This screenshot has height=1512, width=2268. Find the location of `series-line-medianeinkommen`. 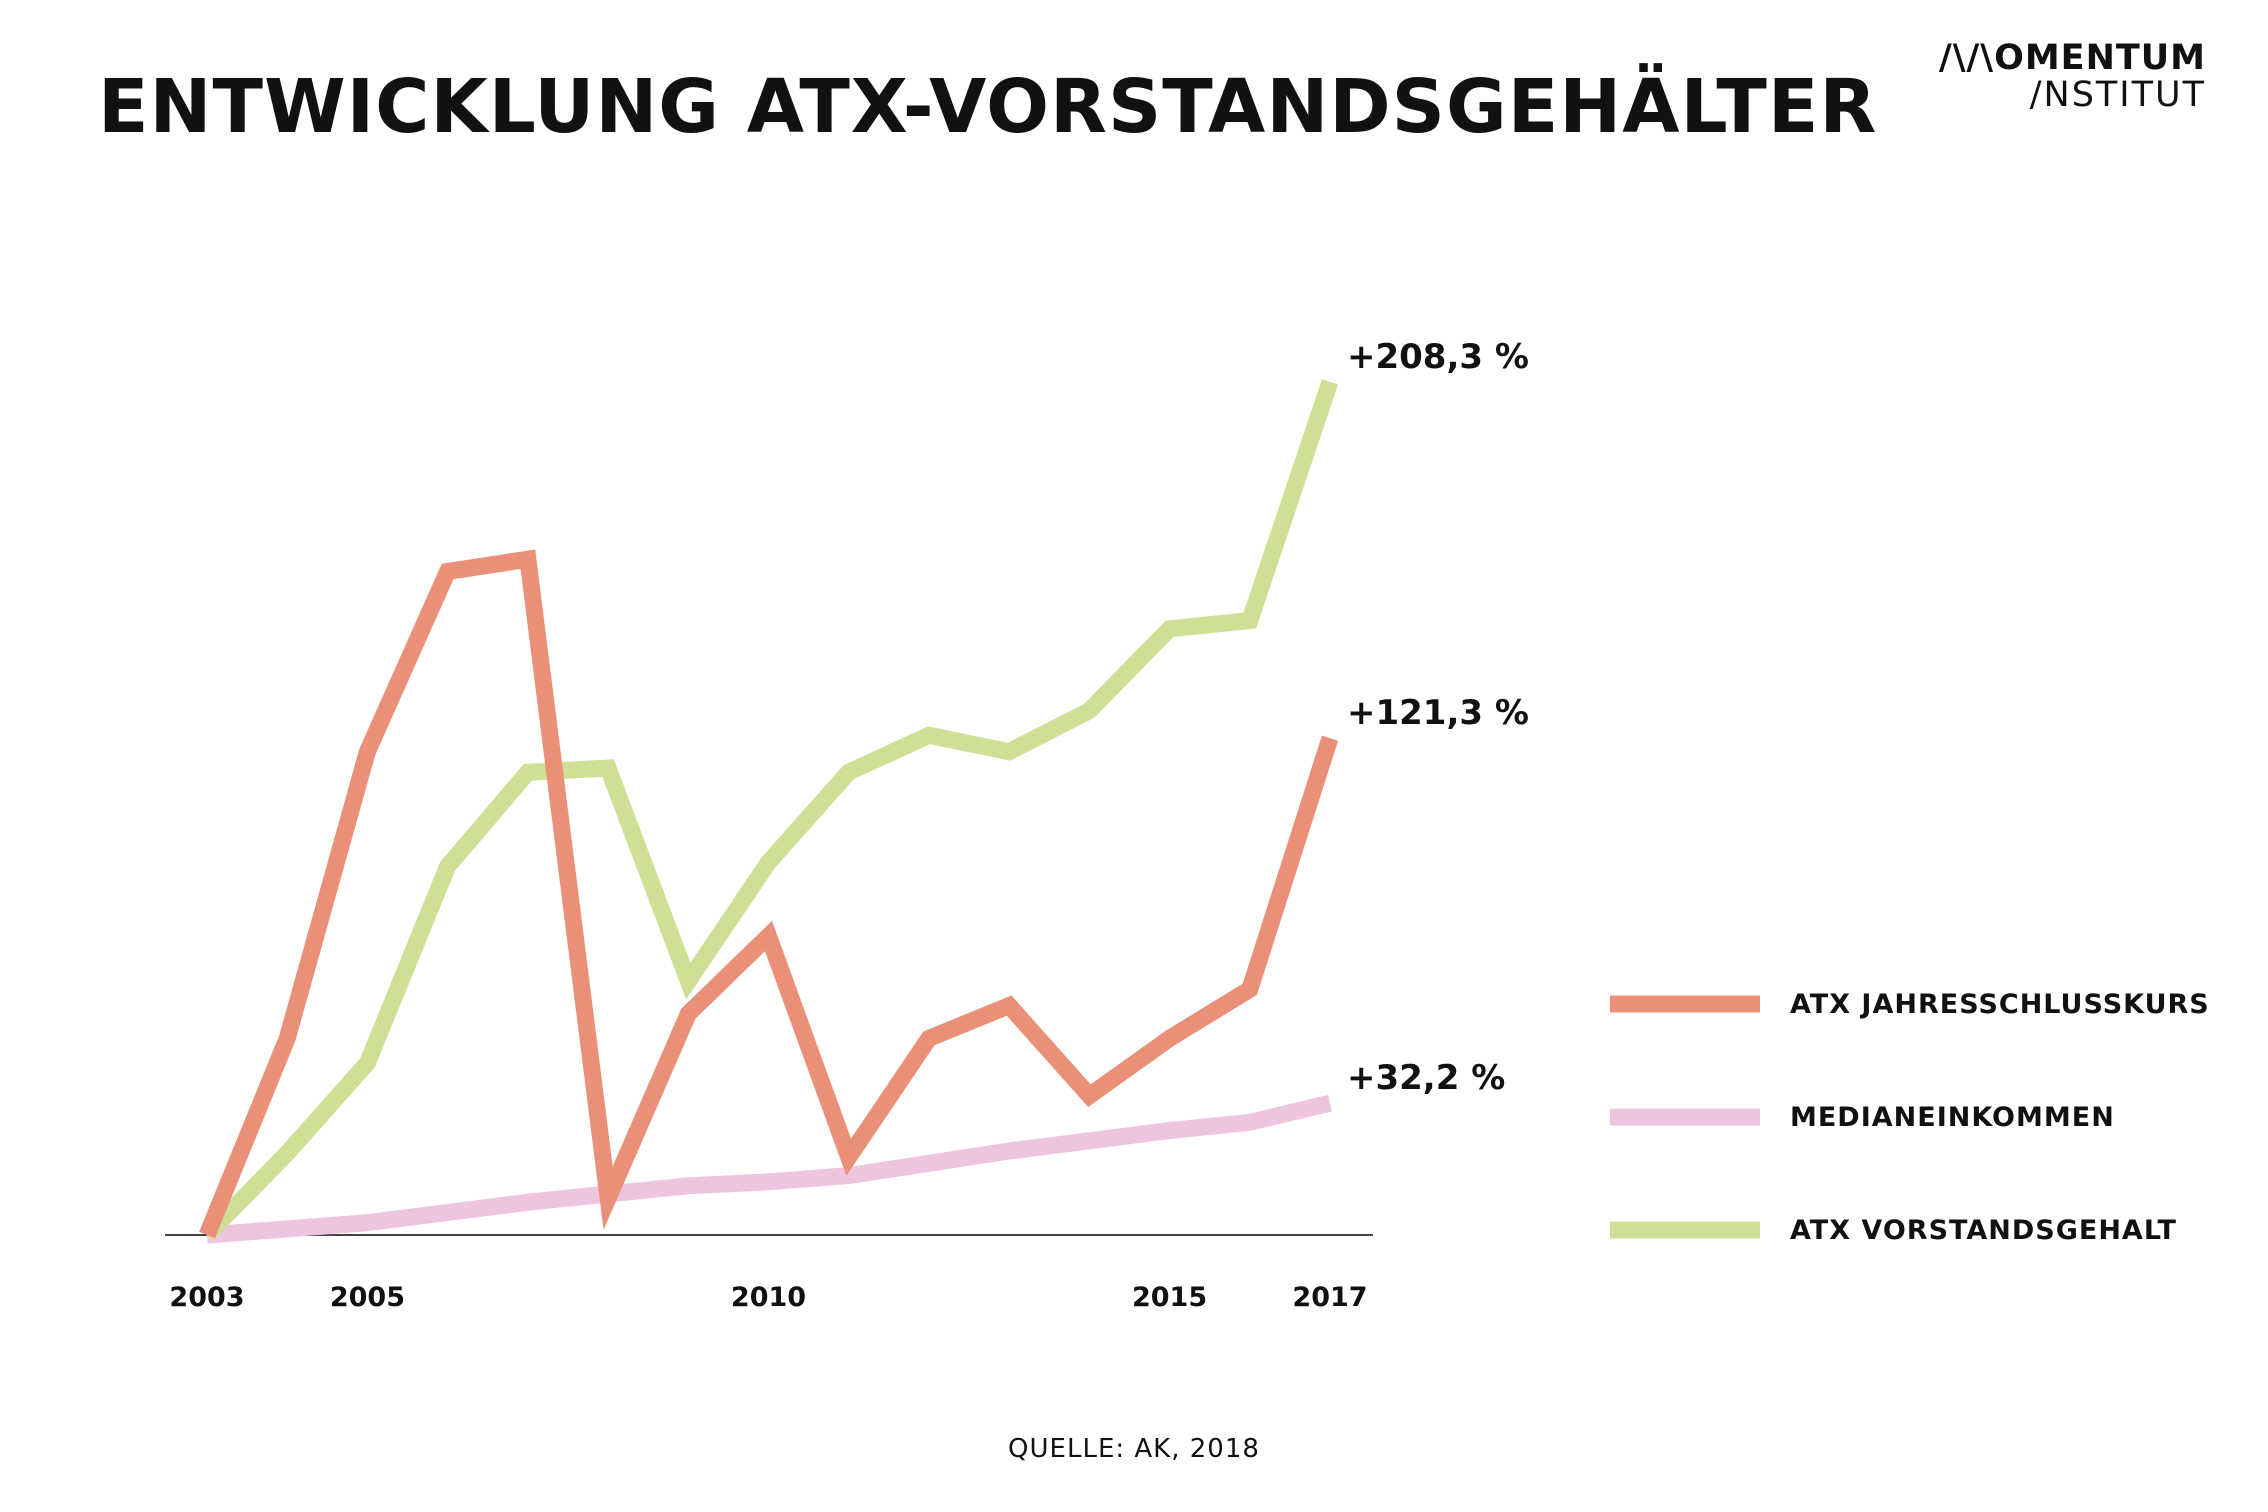

series-line-medianeinkommen is located at coordinates (769, 1169).